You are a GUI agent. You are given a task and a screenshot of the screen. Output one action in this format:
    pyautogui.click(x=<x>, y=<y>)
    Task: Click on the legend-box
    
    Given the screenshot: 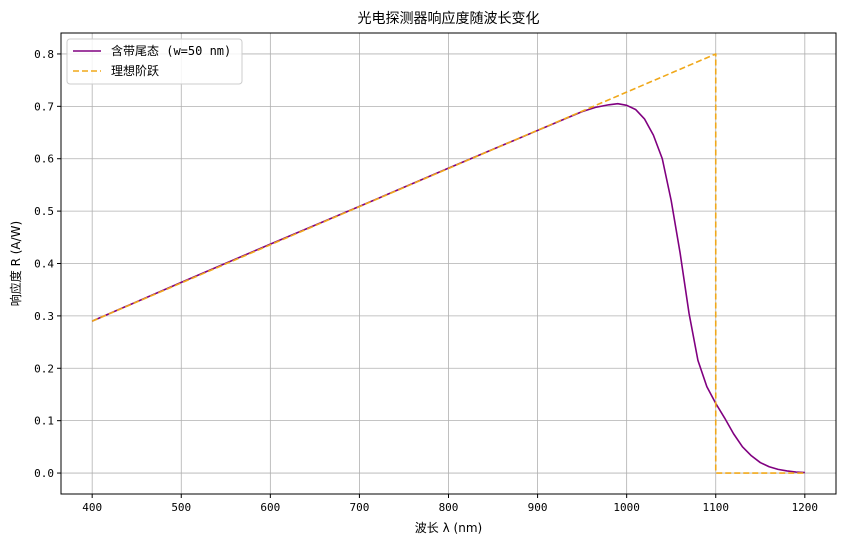 What is the action you would take?
    pyautogui.click(x=154, y=61)
    